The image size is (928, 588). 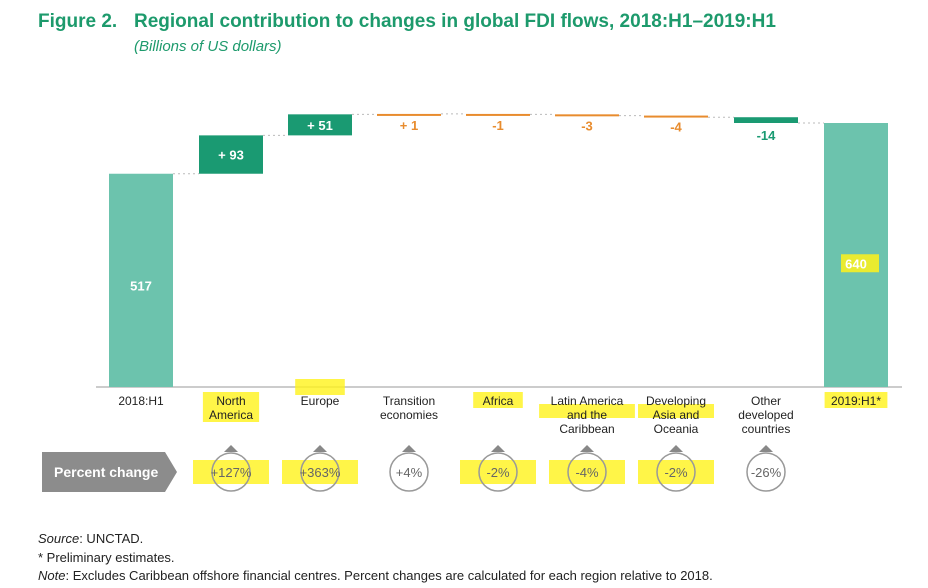 What do you see at coordinates (320, 401) in the screenshot?
I see `category-tick-label: Europe` at bounding box center [320, 401].